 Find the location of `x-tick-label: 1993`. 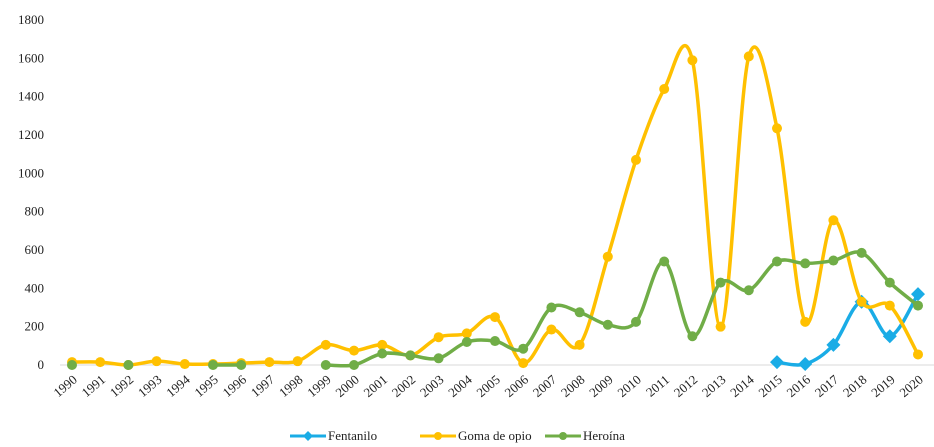

x-tick-label: 1993 is located at coordinates (150, 386).